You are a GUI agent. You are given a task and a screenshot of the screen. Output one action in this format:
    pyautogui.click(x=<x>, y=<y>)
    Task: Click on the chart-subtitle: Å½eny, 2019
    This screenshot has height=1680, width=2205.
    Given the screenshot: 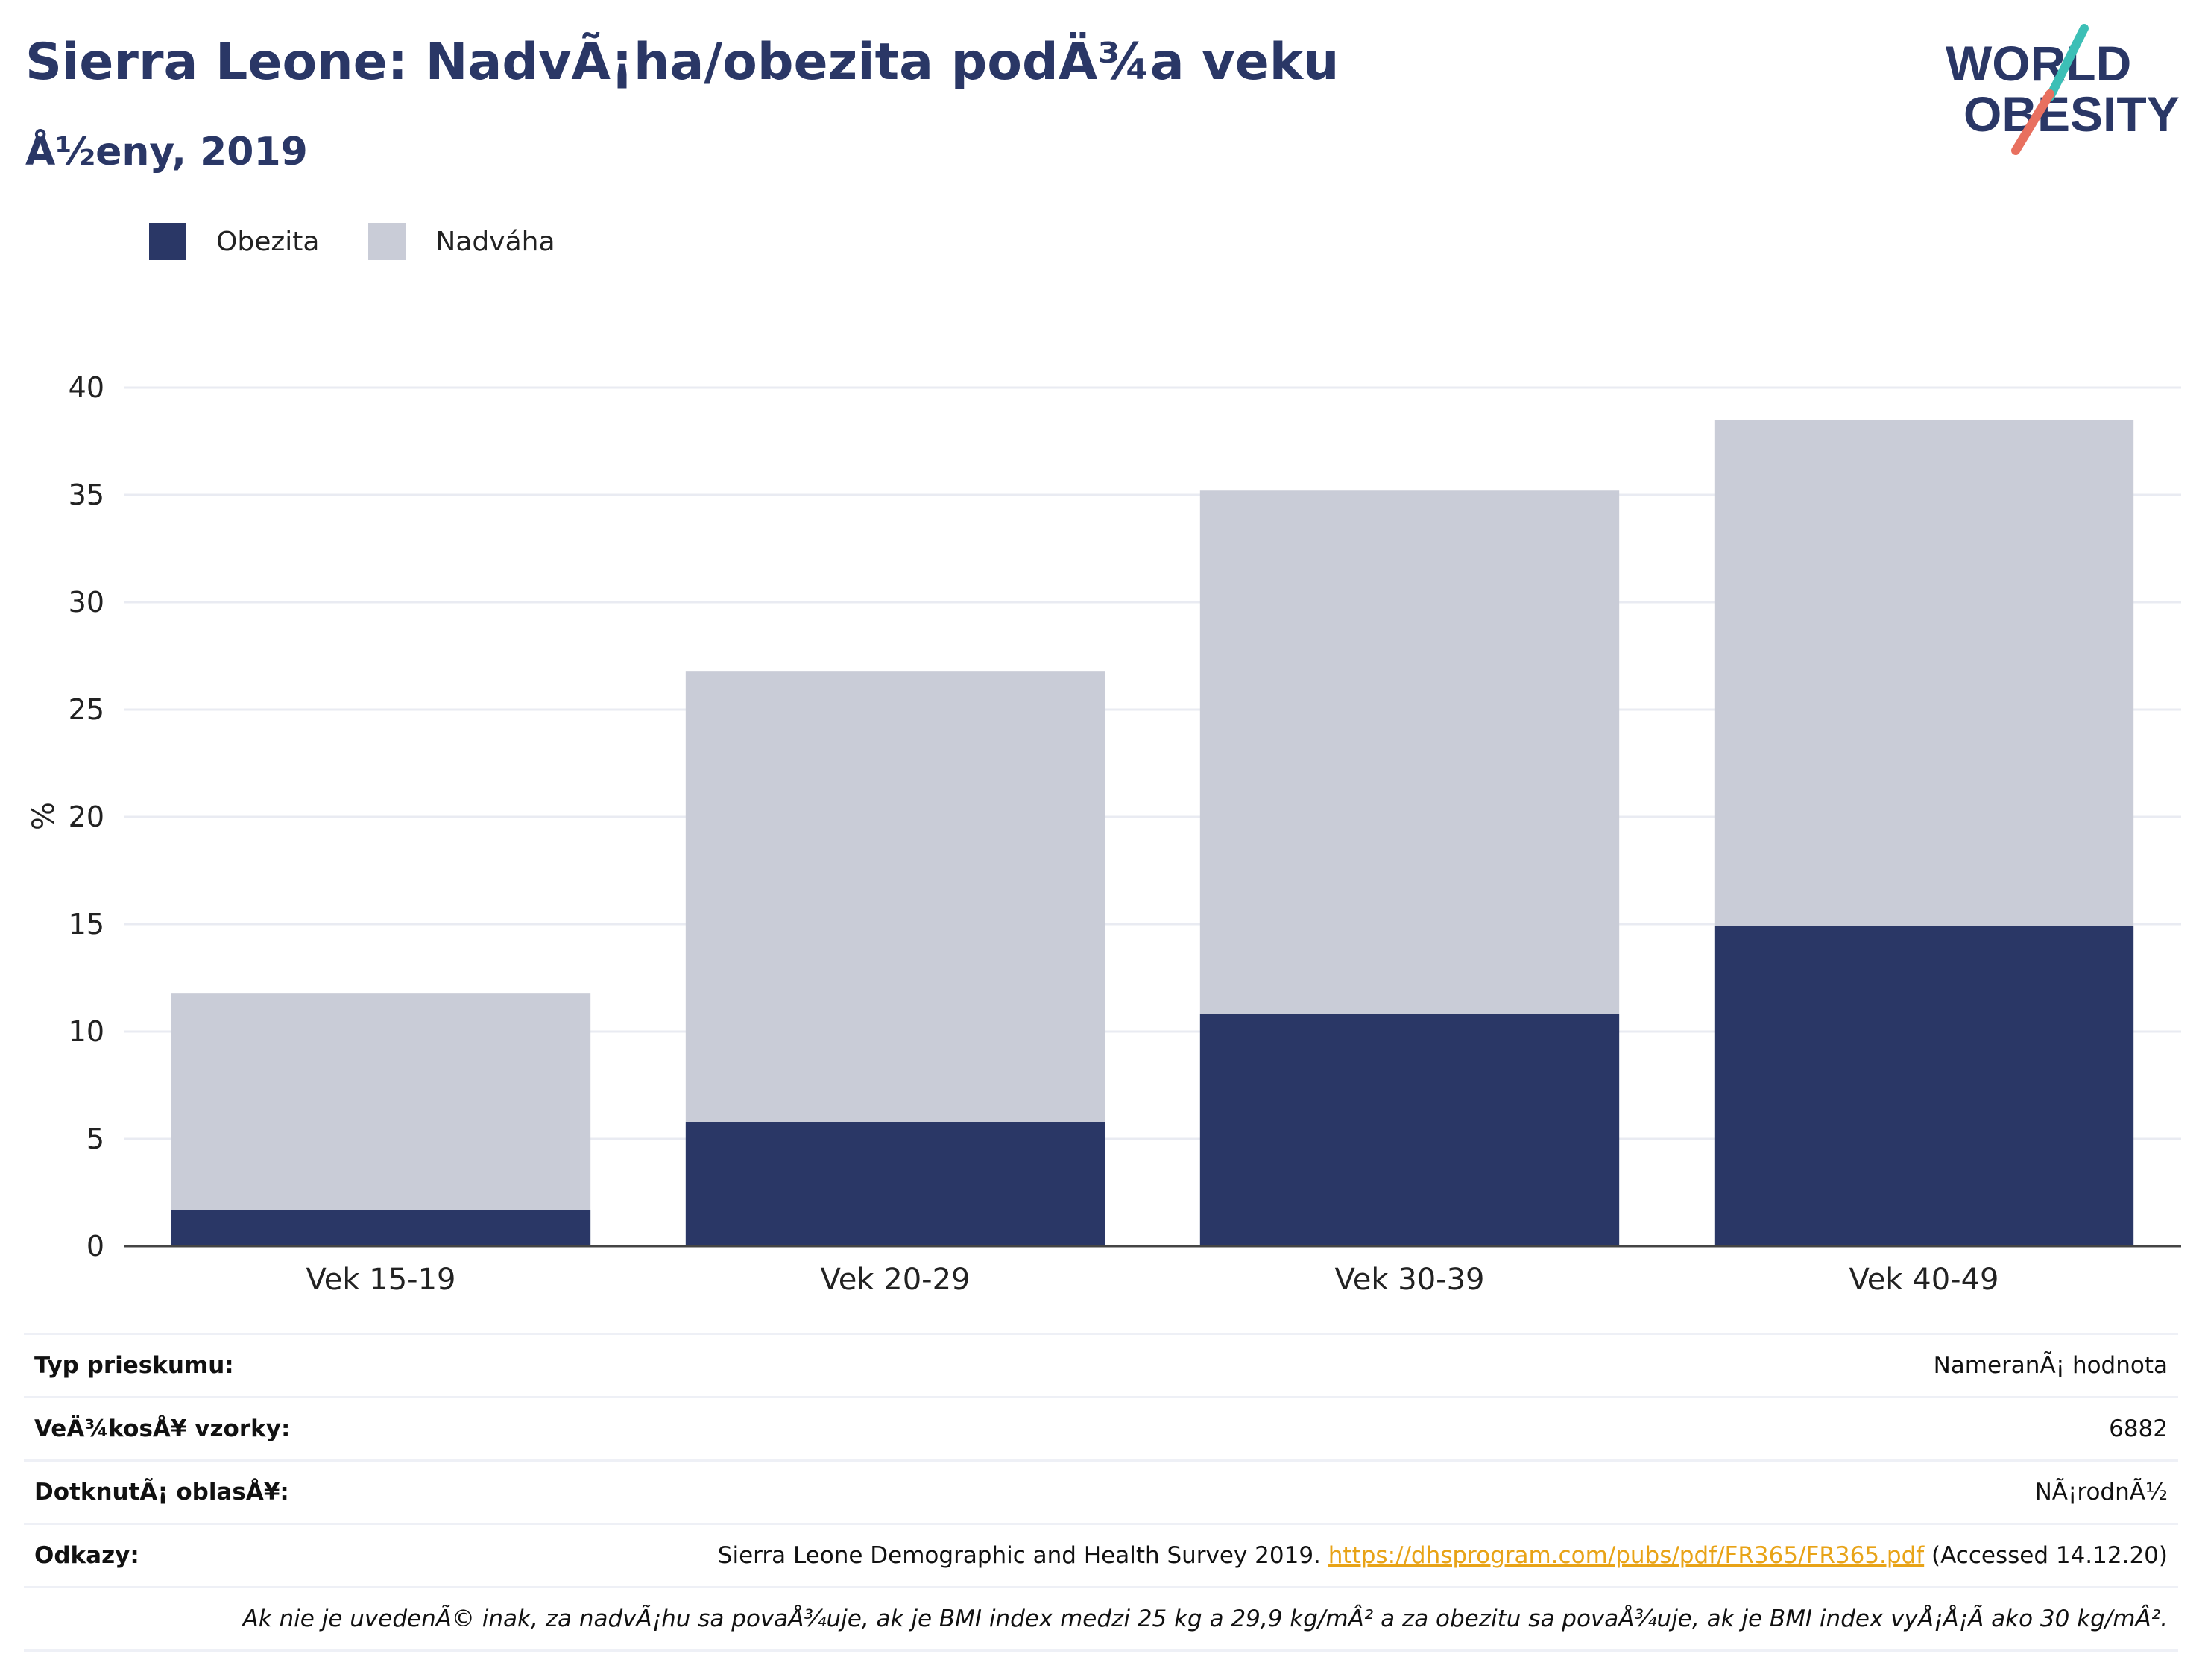 What is the action you would take?
    pyautogui.click(x=166, y=152)
    